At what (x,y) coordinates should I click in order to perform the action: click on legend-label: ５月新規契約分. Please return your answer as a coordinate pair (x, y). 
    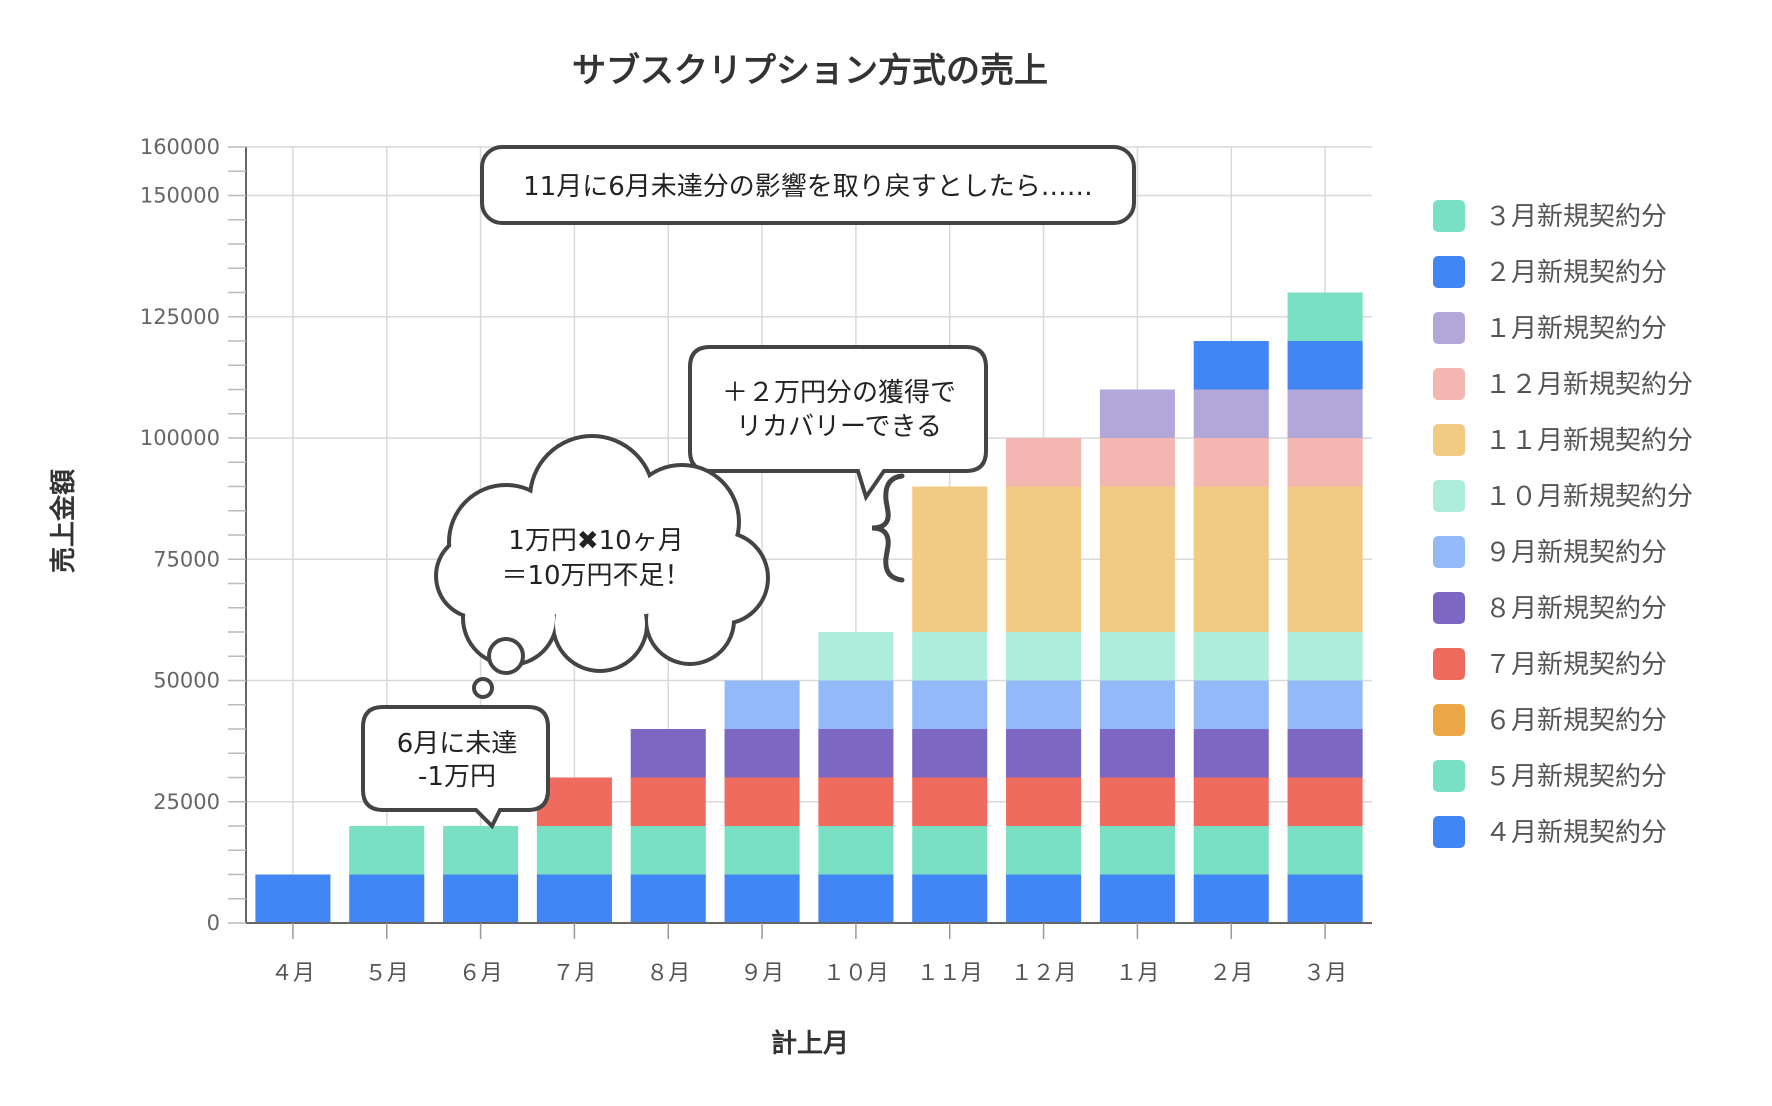
    Looking at the image, I should click on (1576, 777).